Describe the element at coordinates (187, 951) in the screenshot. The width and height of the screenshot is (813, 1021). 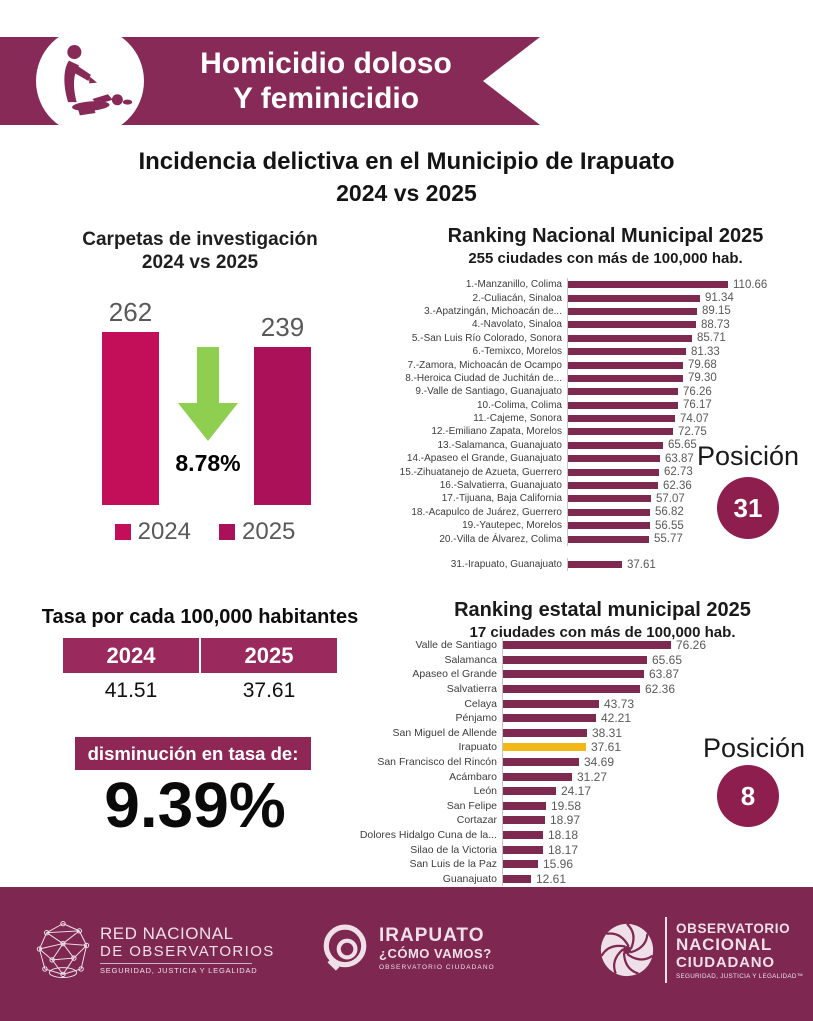
I see `rno-line2: DE OBSERVATORIOS` at that location.